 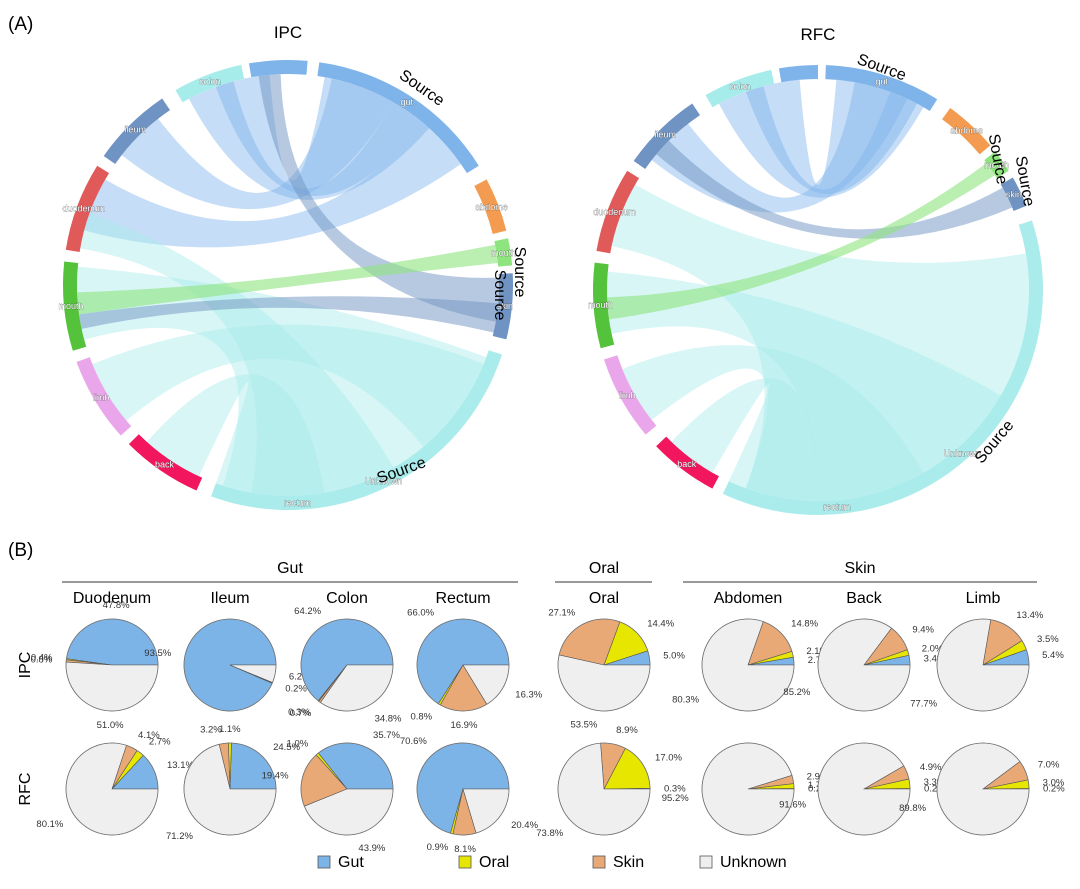 I want to click on column-header: Colon, so click(x=347, y=598).